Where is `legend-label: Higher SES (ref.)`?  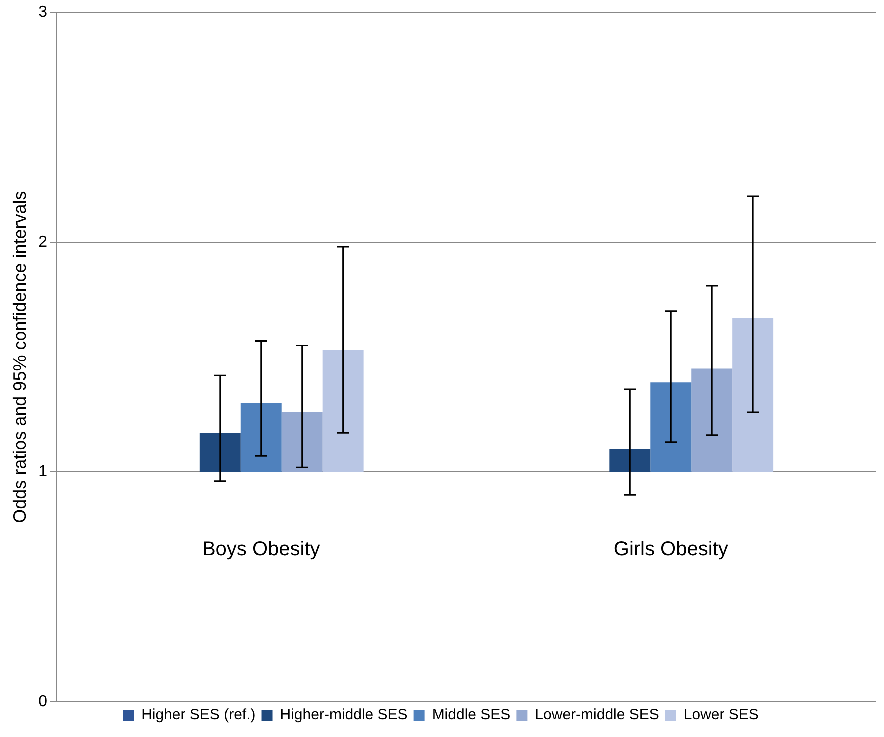
legend-label: Higher SES (ref.) is located at coordinates (199, 715).